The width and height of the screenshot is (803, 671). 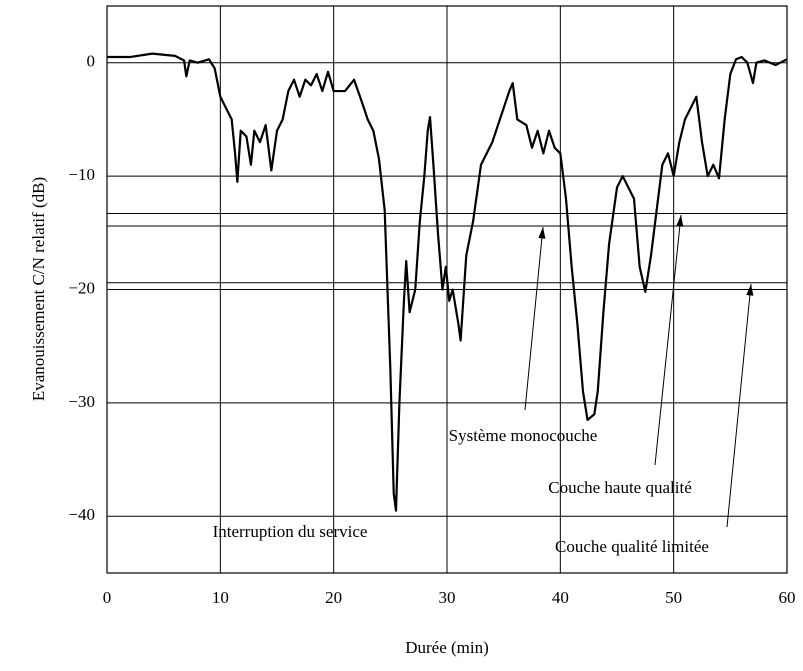 What do you see at coordinates (333, 597) in the screenshot?
I see `x-tick-label: 20` at bounding box center [333, 597].